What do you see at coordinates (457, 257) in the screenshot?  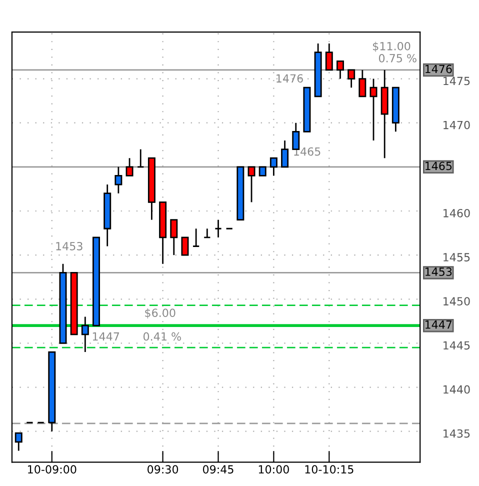 I see `y-tick-label: 1455` at bounding box center [457, 257].